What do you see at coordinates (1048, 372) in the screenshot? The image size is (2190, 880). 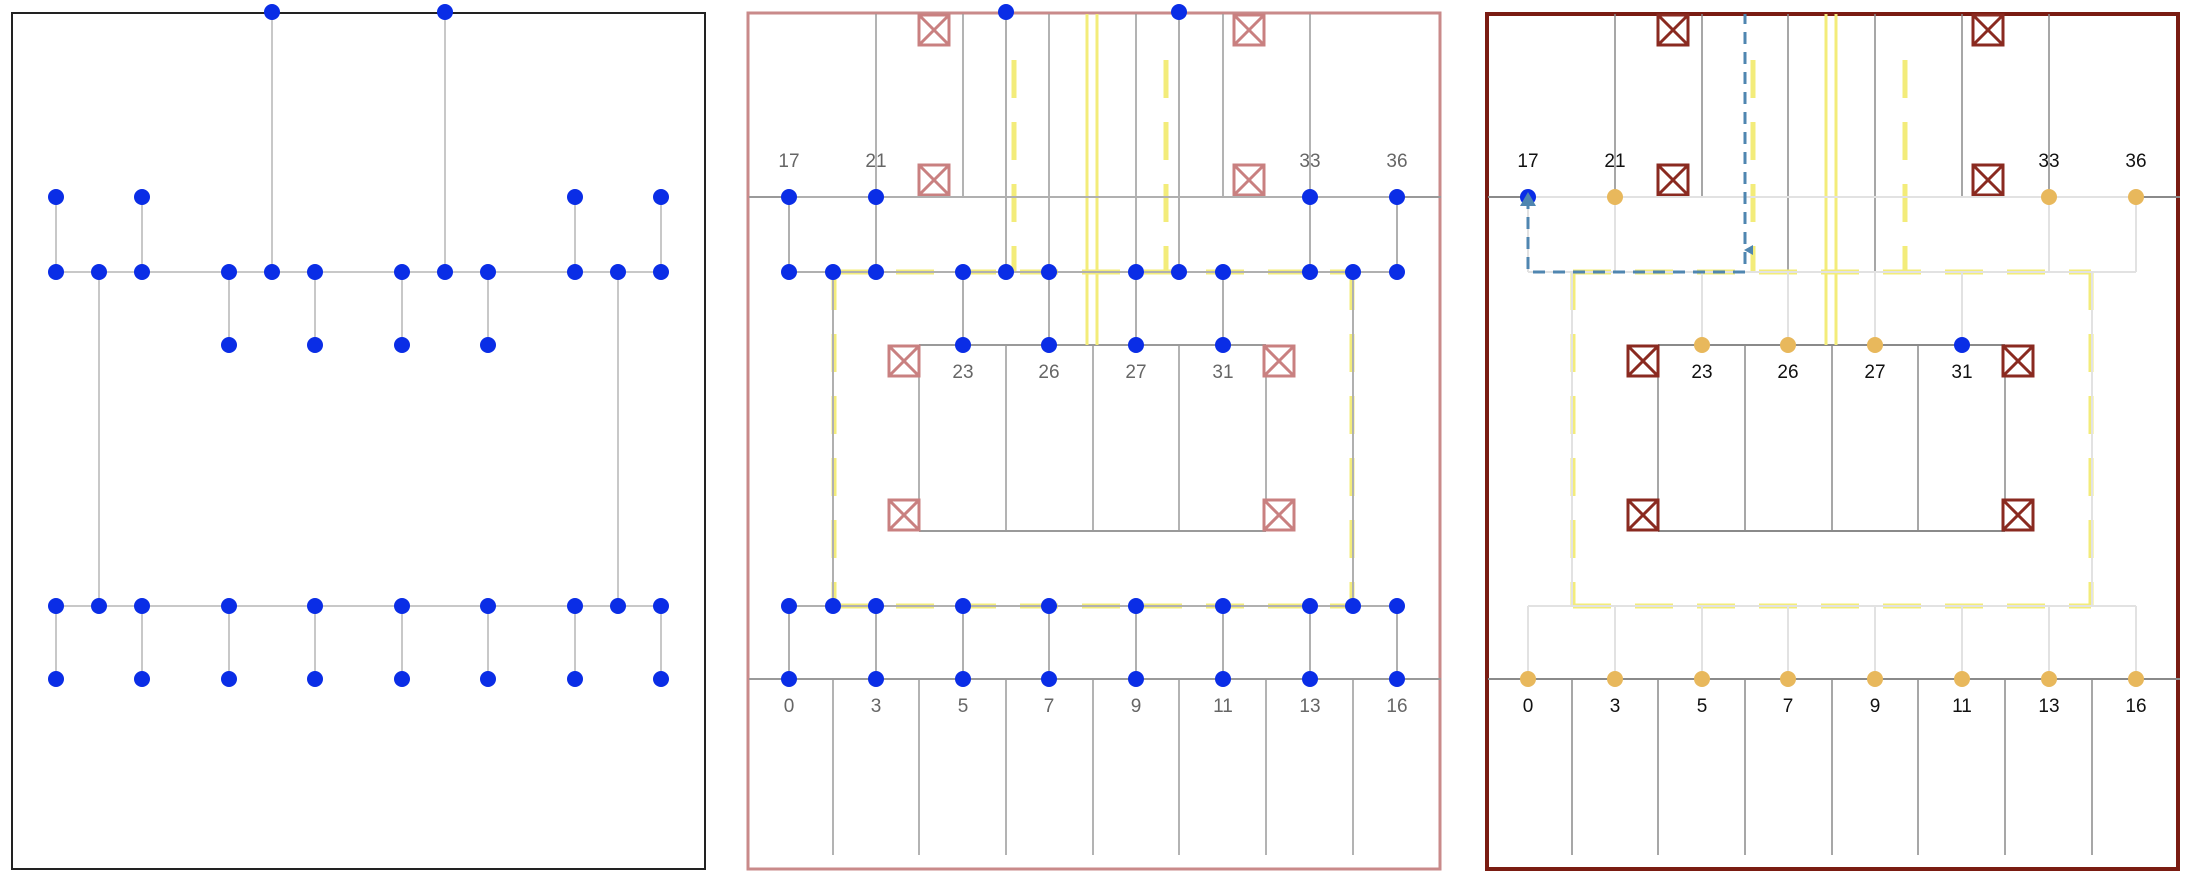 I see `slot-label: 26` at bounding box center [1048, 372].